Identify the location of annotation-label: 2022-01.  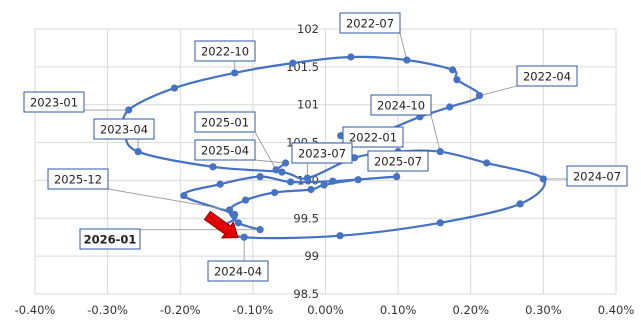
(373, 138).